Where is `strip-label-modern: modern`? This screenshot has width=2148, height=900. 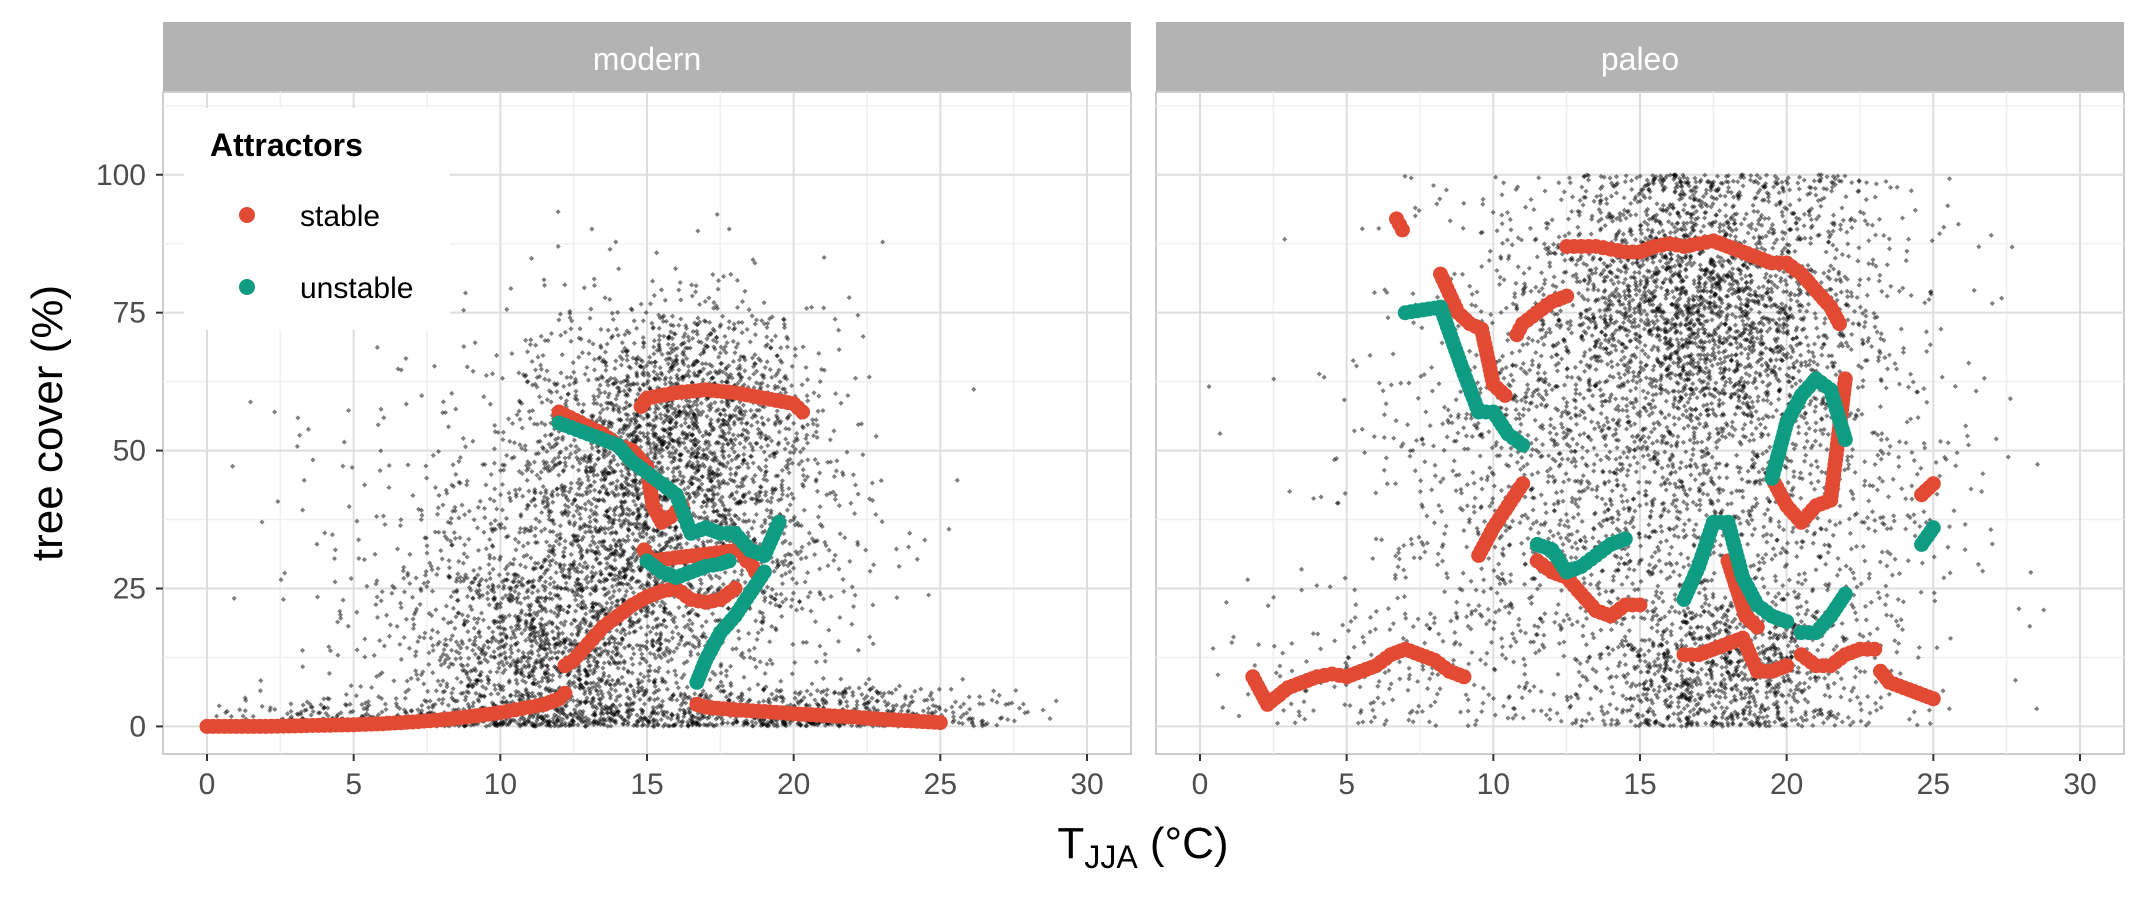 strip-label-modern: modern is located at coordinates (647, 59).